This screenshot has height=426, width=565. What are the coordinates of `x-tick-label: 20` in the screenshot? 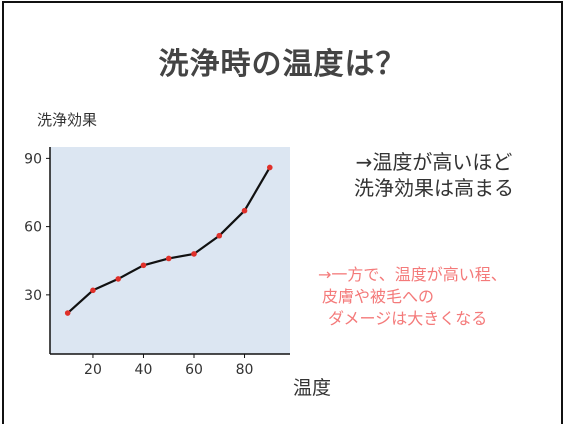 It's located at (93, 370).